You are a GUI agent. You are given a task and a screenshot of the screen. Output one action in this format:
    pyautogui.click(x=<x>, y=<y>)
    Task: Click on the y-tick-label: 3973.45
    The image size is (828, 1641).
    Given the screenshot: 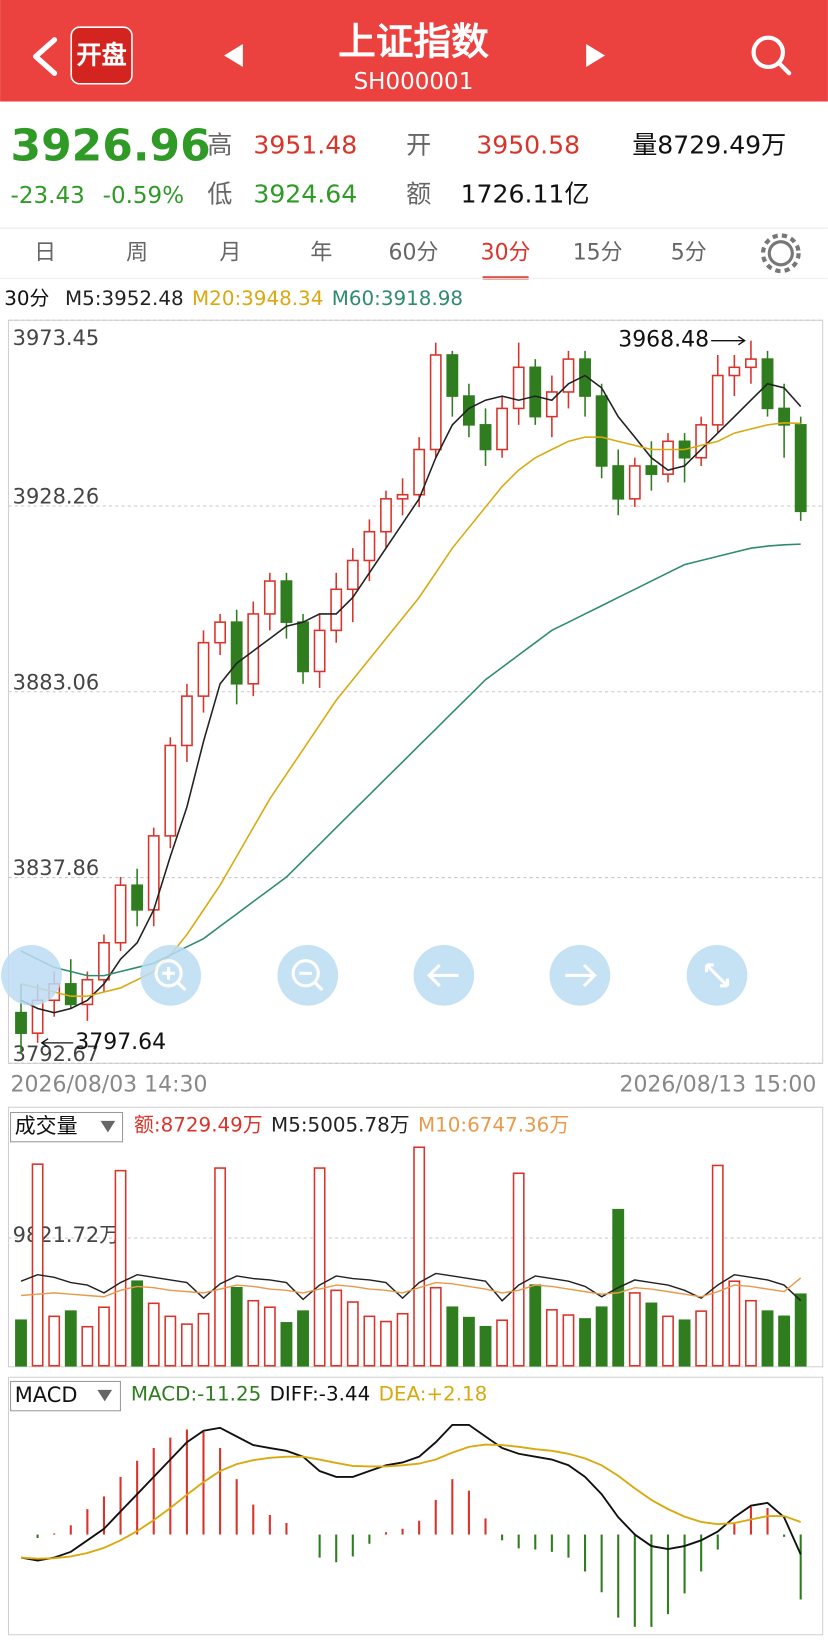 What is the action you would take?
    pyautogui.click(x=56, y=338)
    